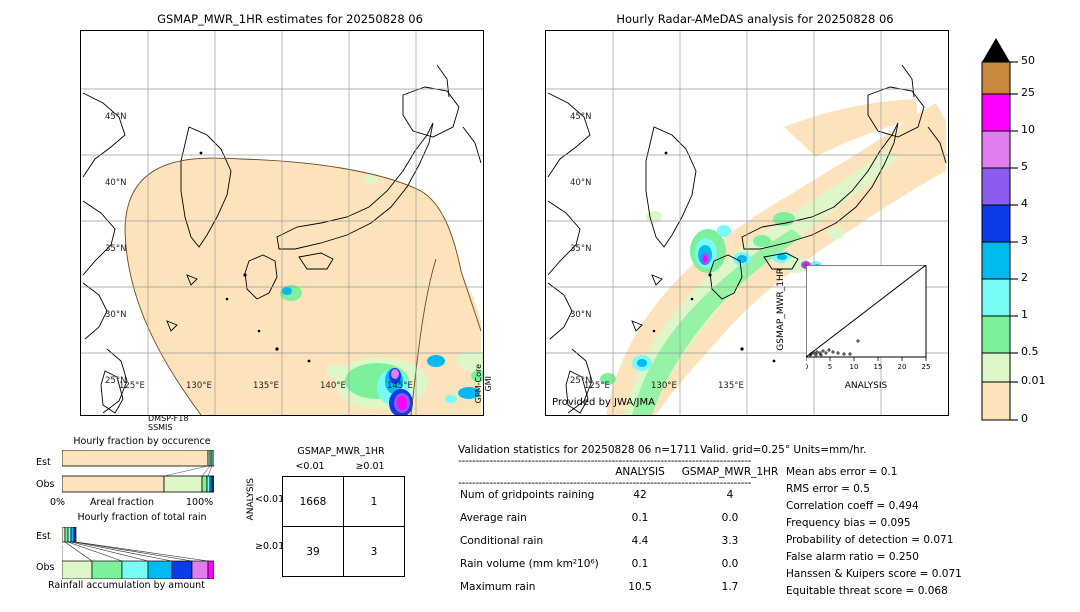 Image resolution: width=1080 pixels, height=612 pixels. Describe the element at coordinates (1030, 351) in the screenshot. I see `colorbar-label-0p5: 0.5` at that location.